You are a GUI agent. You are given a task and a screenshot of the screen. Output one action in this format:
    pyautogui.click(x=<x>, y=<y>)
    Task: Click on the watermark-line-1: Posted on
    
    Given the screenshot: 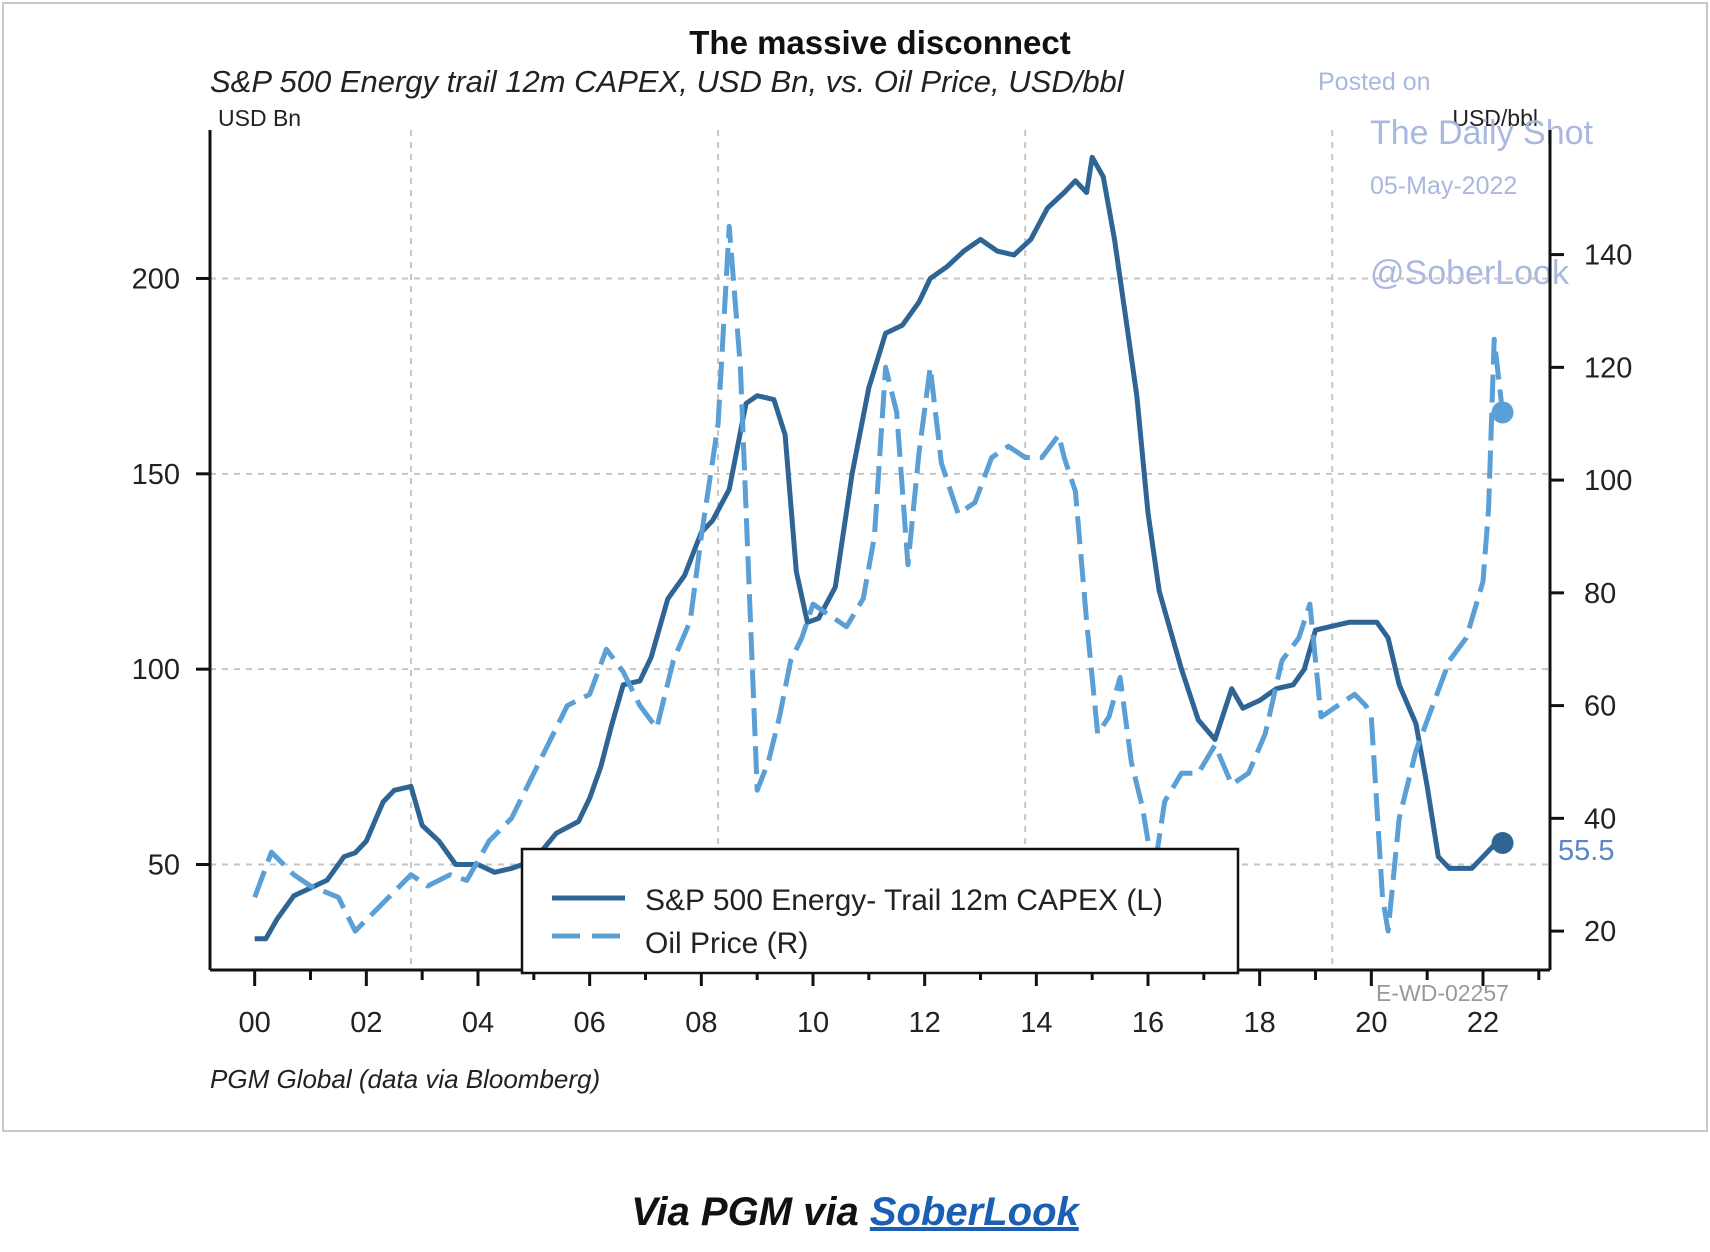 What is the action you would take?
    pyautogui.click(x=1374, y=82)
    